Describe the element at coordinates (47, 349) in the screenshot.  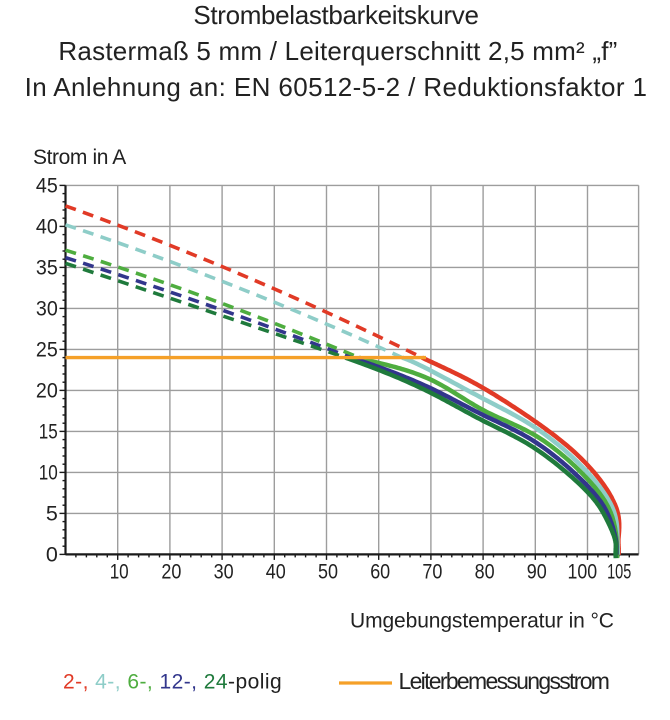
I see `svg-text: 25` at that location.